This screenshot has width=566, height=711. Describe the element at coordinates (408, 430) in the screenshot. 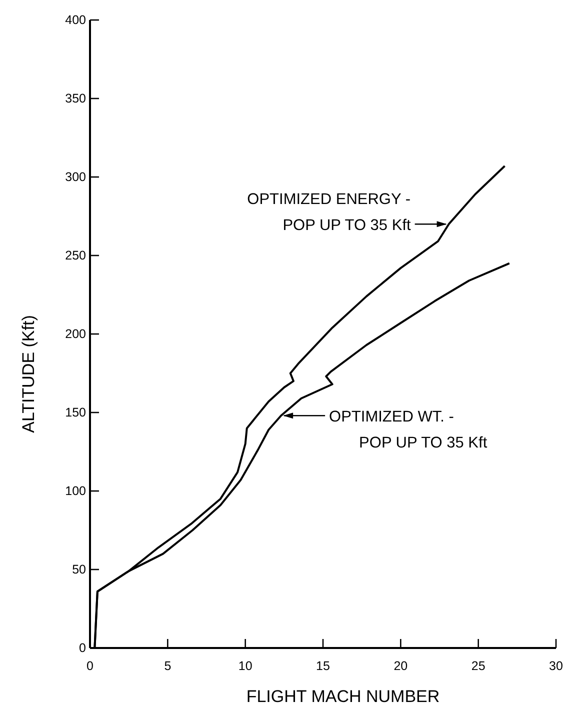

I see `legend-label: OPTIMIZED WT. - POP UP TO 35 Kft` at that location.